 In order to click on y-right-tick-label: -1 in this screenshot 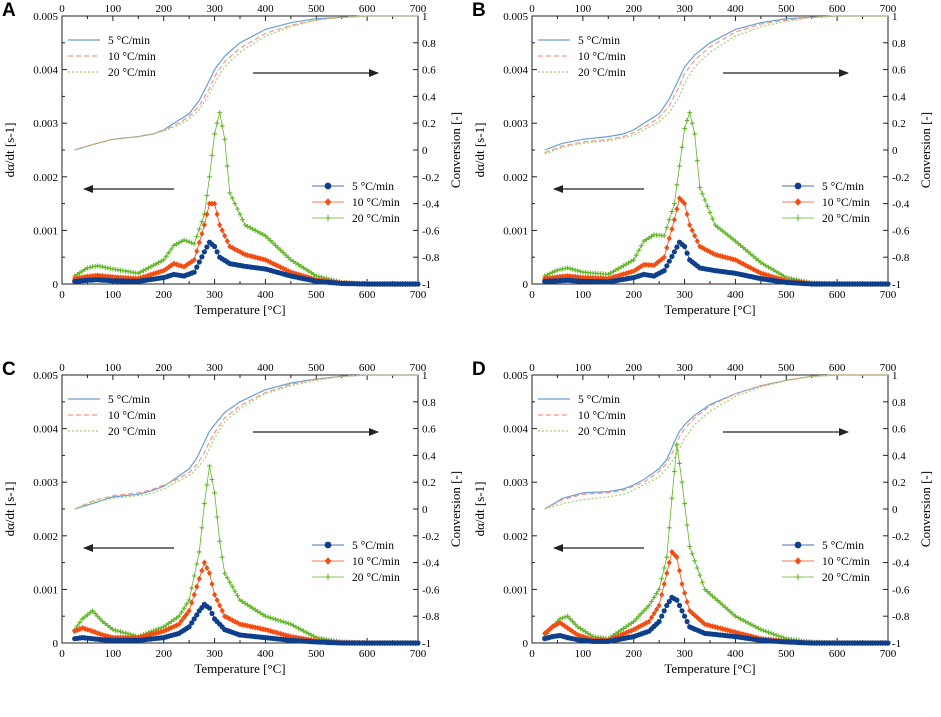, I will do `click(896, 285)`.